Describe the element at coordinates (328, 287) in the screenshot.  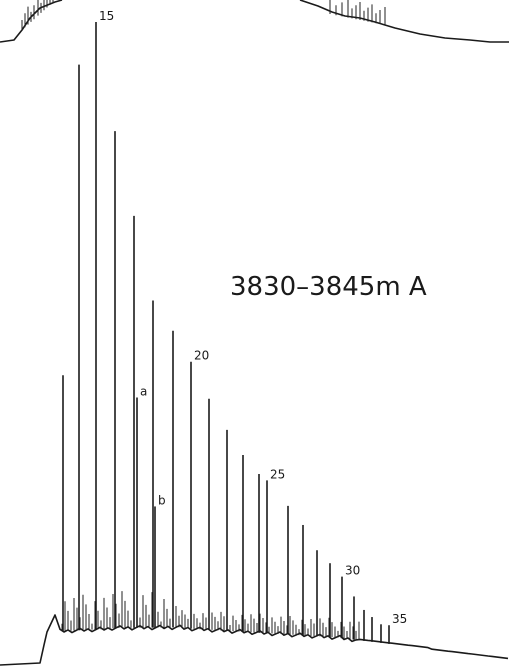
I see `sample-depth-label: 3830–3845m A` at that location.